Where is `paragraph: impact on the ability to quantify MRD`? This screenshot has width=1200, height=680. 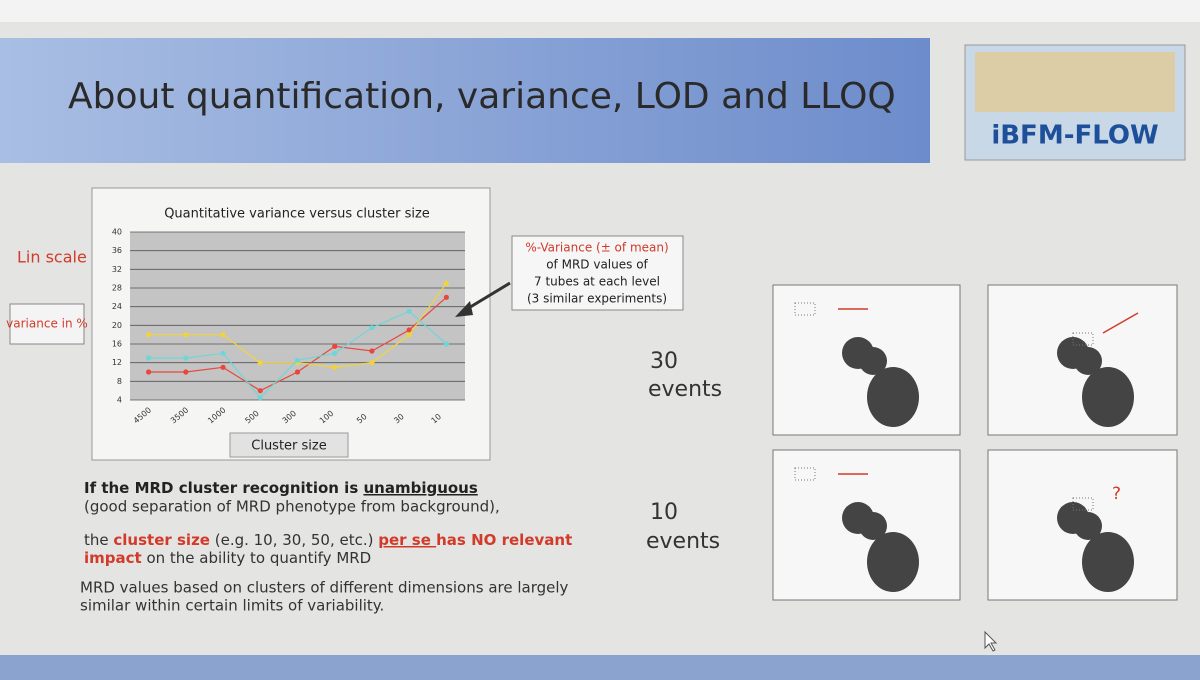 paragraph: impact on the ability to quantify MRD is located at coordinates (227, 558).